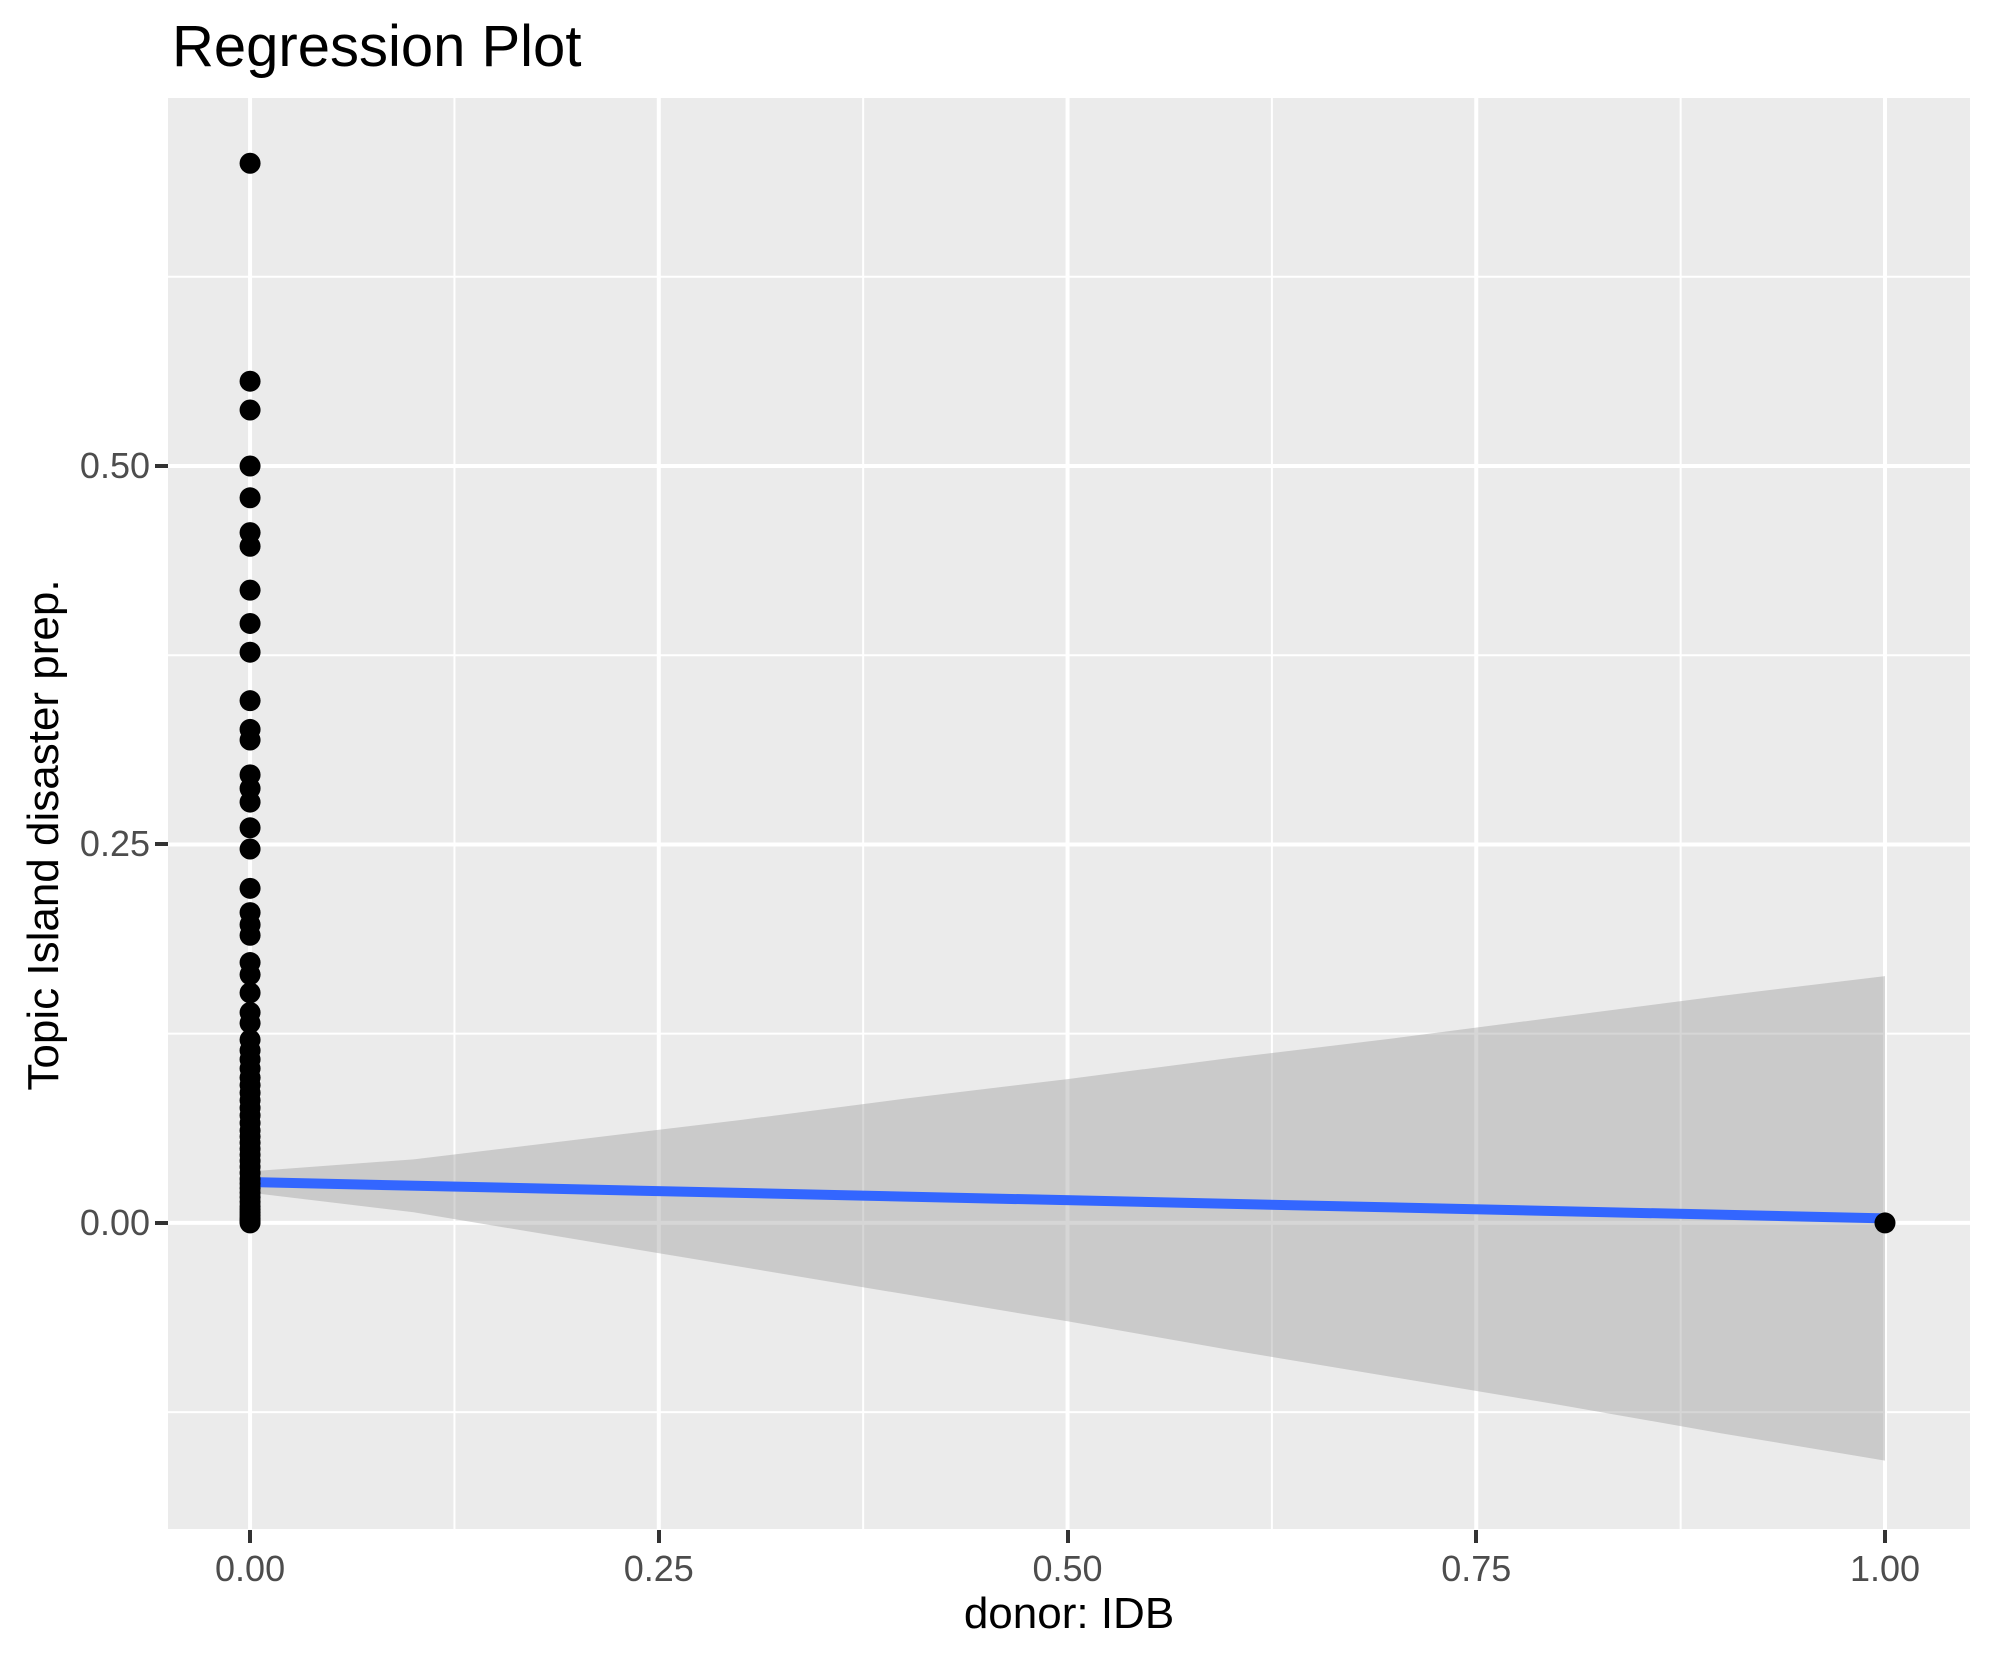 This screenshot has height=1665, width=1990. I want to click on x-axis-tick-label: 0.50, so click(1067, 1568).